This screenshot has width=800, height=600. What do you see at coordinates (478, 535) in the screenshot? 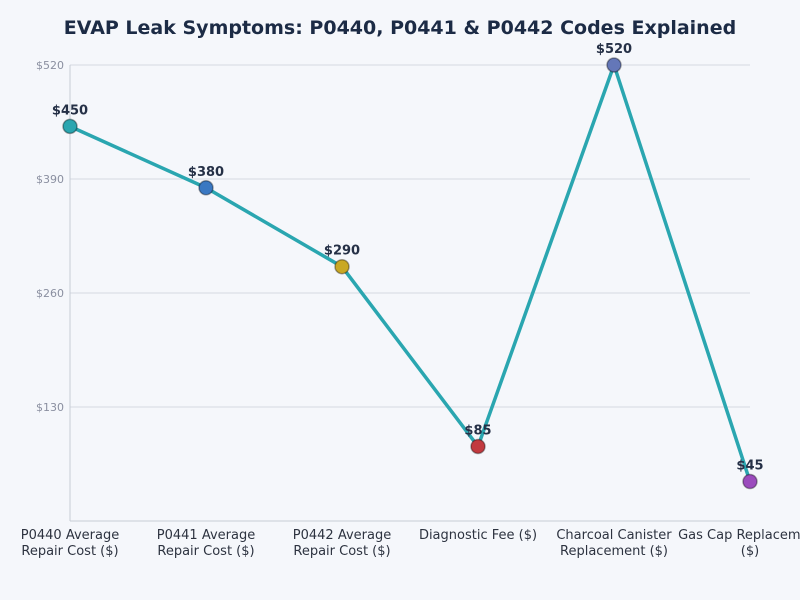
I see `x-tick-label: Diagnostic Fee ($)` at bounding box center [478, 535].